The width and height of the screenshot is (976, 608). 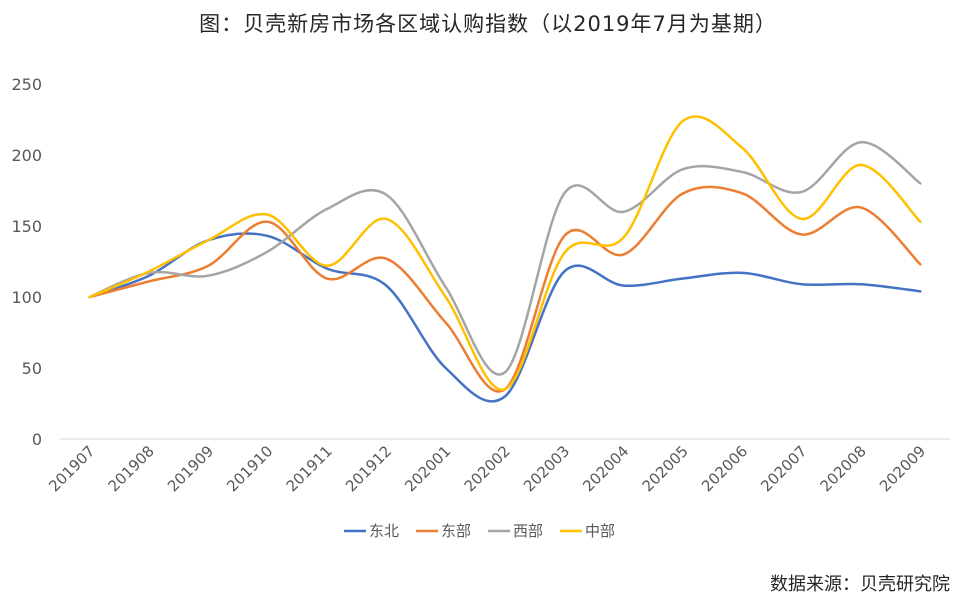 What do you see at coordinates (249, 468) in the screenshot?
I see `x-tick-label: 201910` at bounding box center [249, 468].